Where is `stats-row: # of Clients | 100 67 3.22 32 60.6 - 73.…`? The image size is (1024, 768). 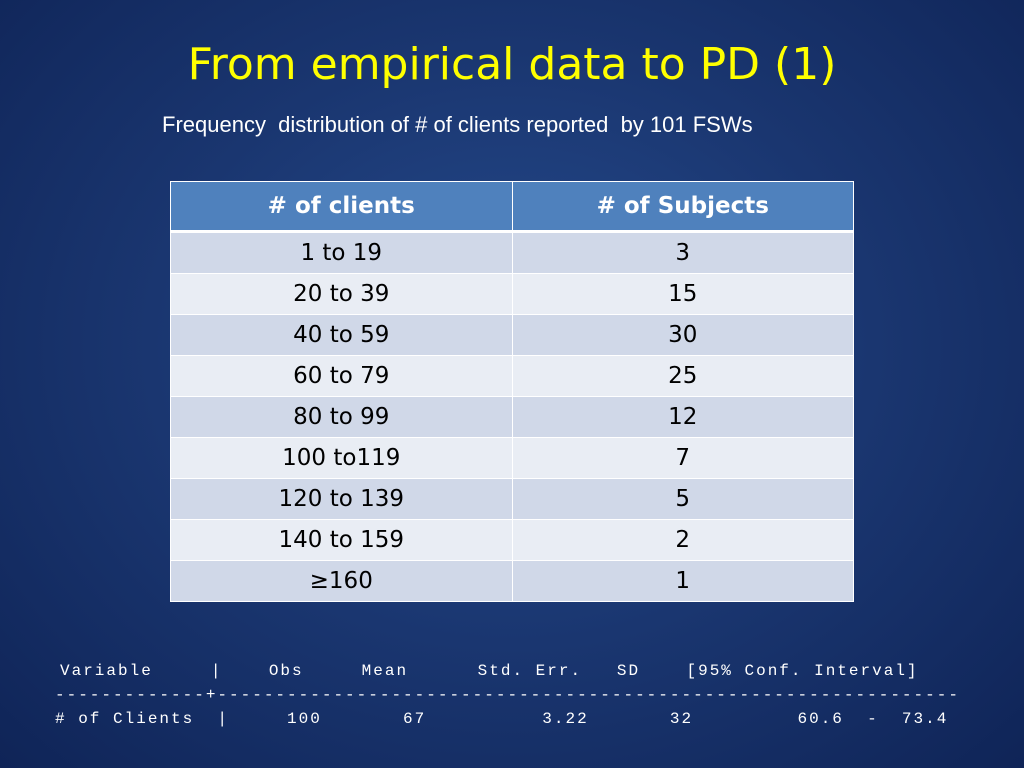 stats-row: # of Clients | 100 67 3.22 32 60.6 - 73.… is located at coordinates (502, 719).